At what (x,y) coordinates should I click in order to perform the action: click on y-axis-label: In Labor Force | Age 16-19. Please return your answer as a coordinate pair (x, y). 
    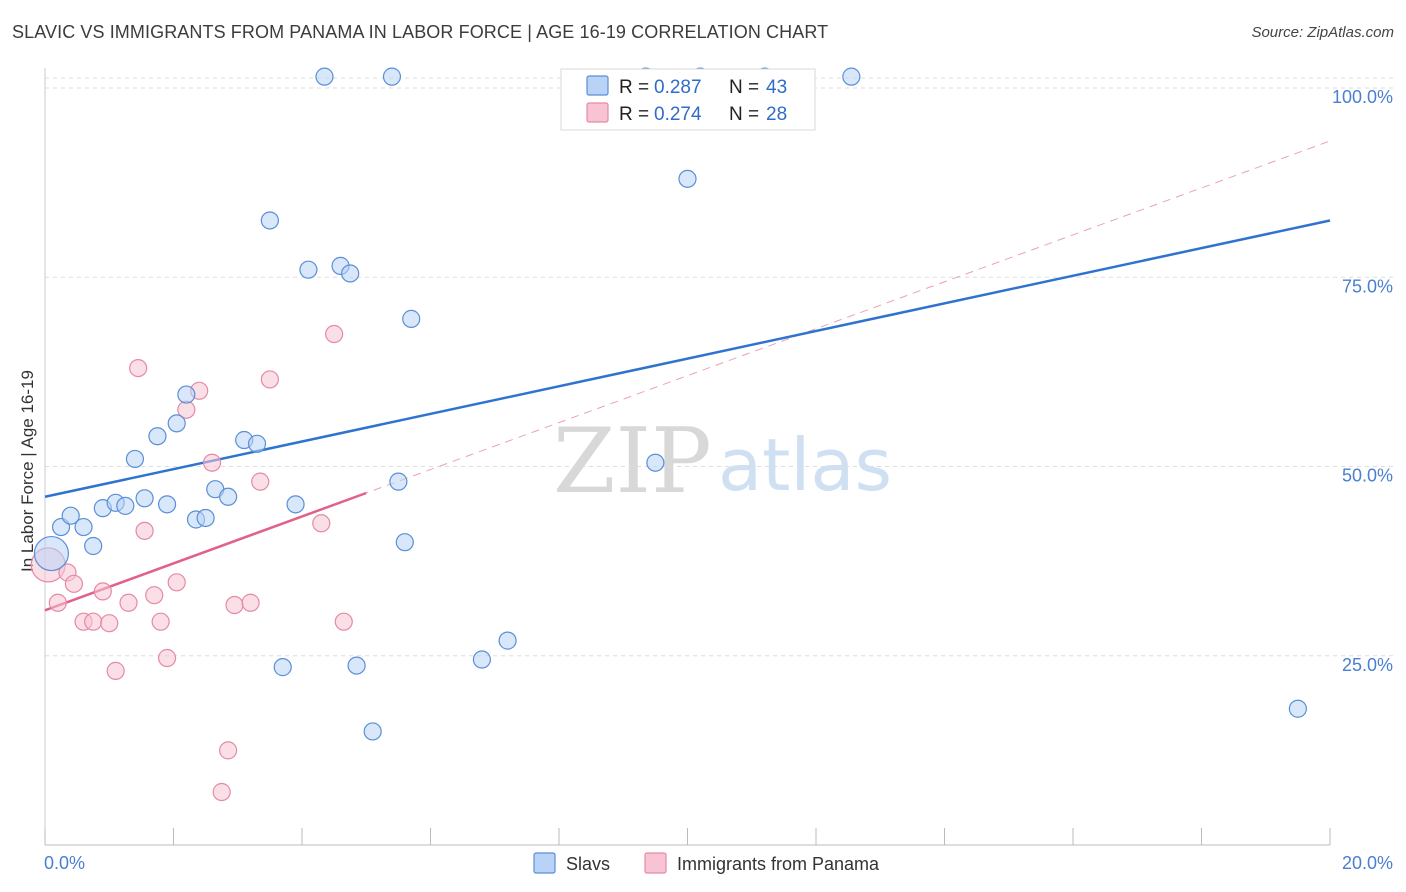
    Looking at the image, I should click on (27, 471).